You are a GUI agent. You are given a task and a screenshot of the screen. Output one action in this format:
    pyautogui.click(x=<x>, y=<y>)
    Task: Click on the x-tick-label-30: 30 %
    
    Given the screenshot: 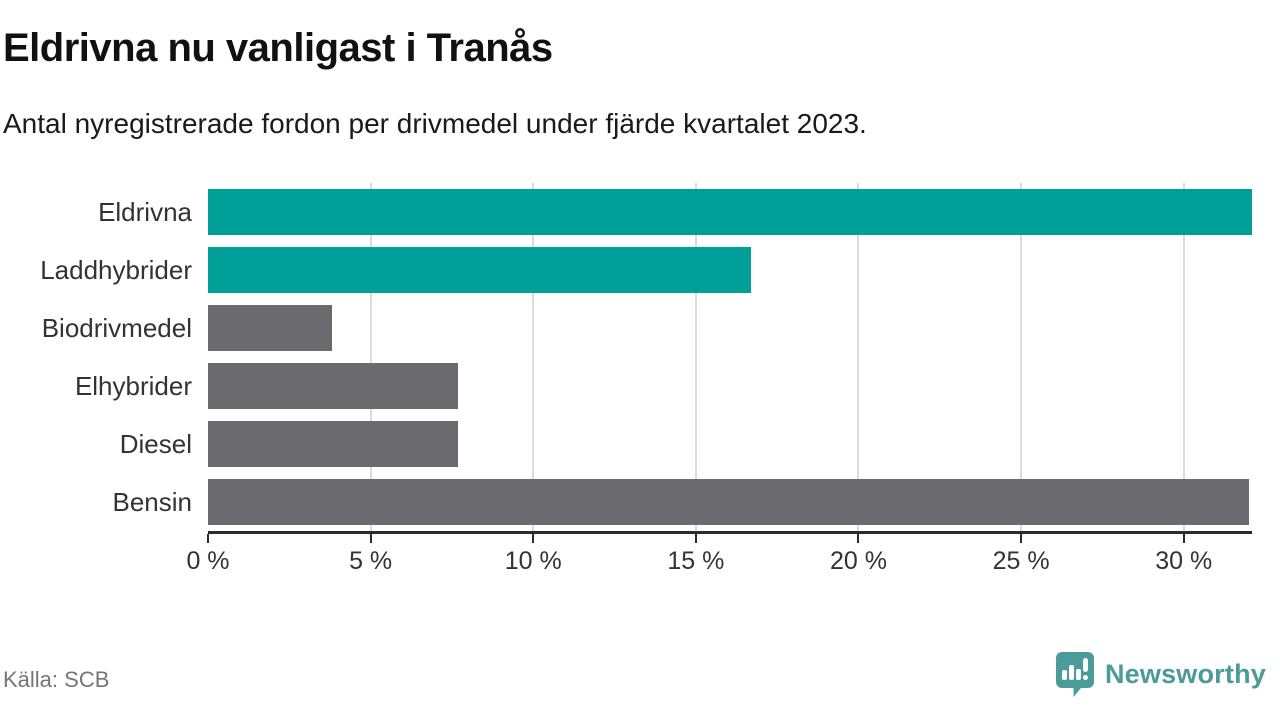 What is the action you would take?
    pyautogui.click(x=1184, y=561)
    